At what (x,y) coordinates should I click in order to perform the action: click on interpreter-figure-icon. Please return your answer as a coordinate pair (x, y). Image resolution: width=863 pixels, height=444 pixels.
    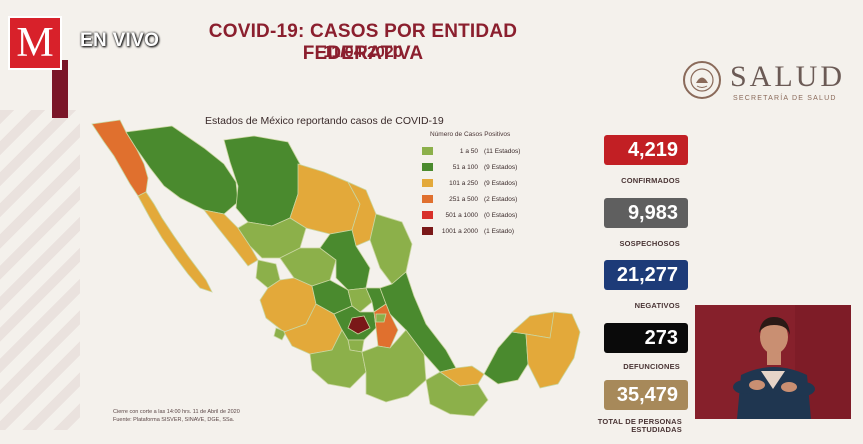
    Looking at the image, I should click on (773, 362).